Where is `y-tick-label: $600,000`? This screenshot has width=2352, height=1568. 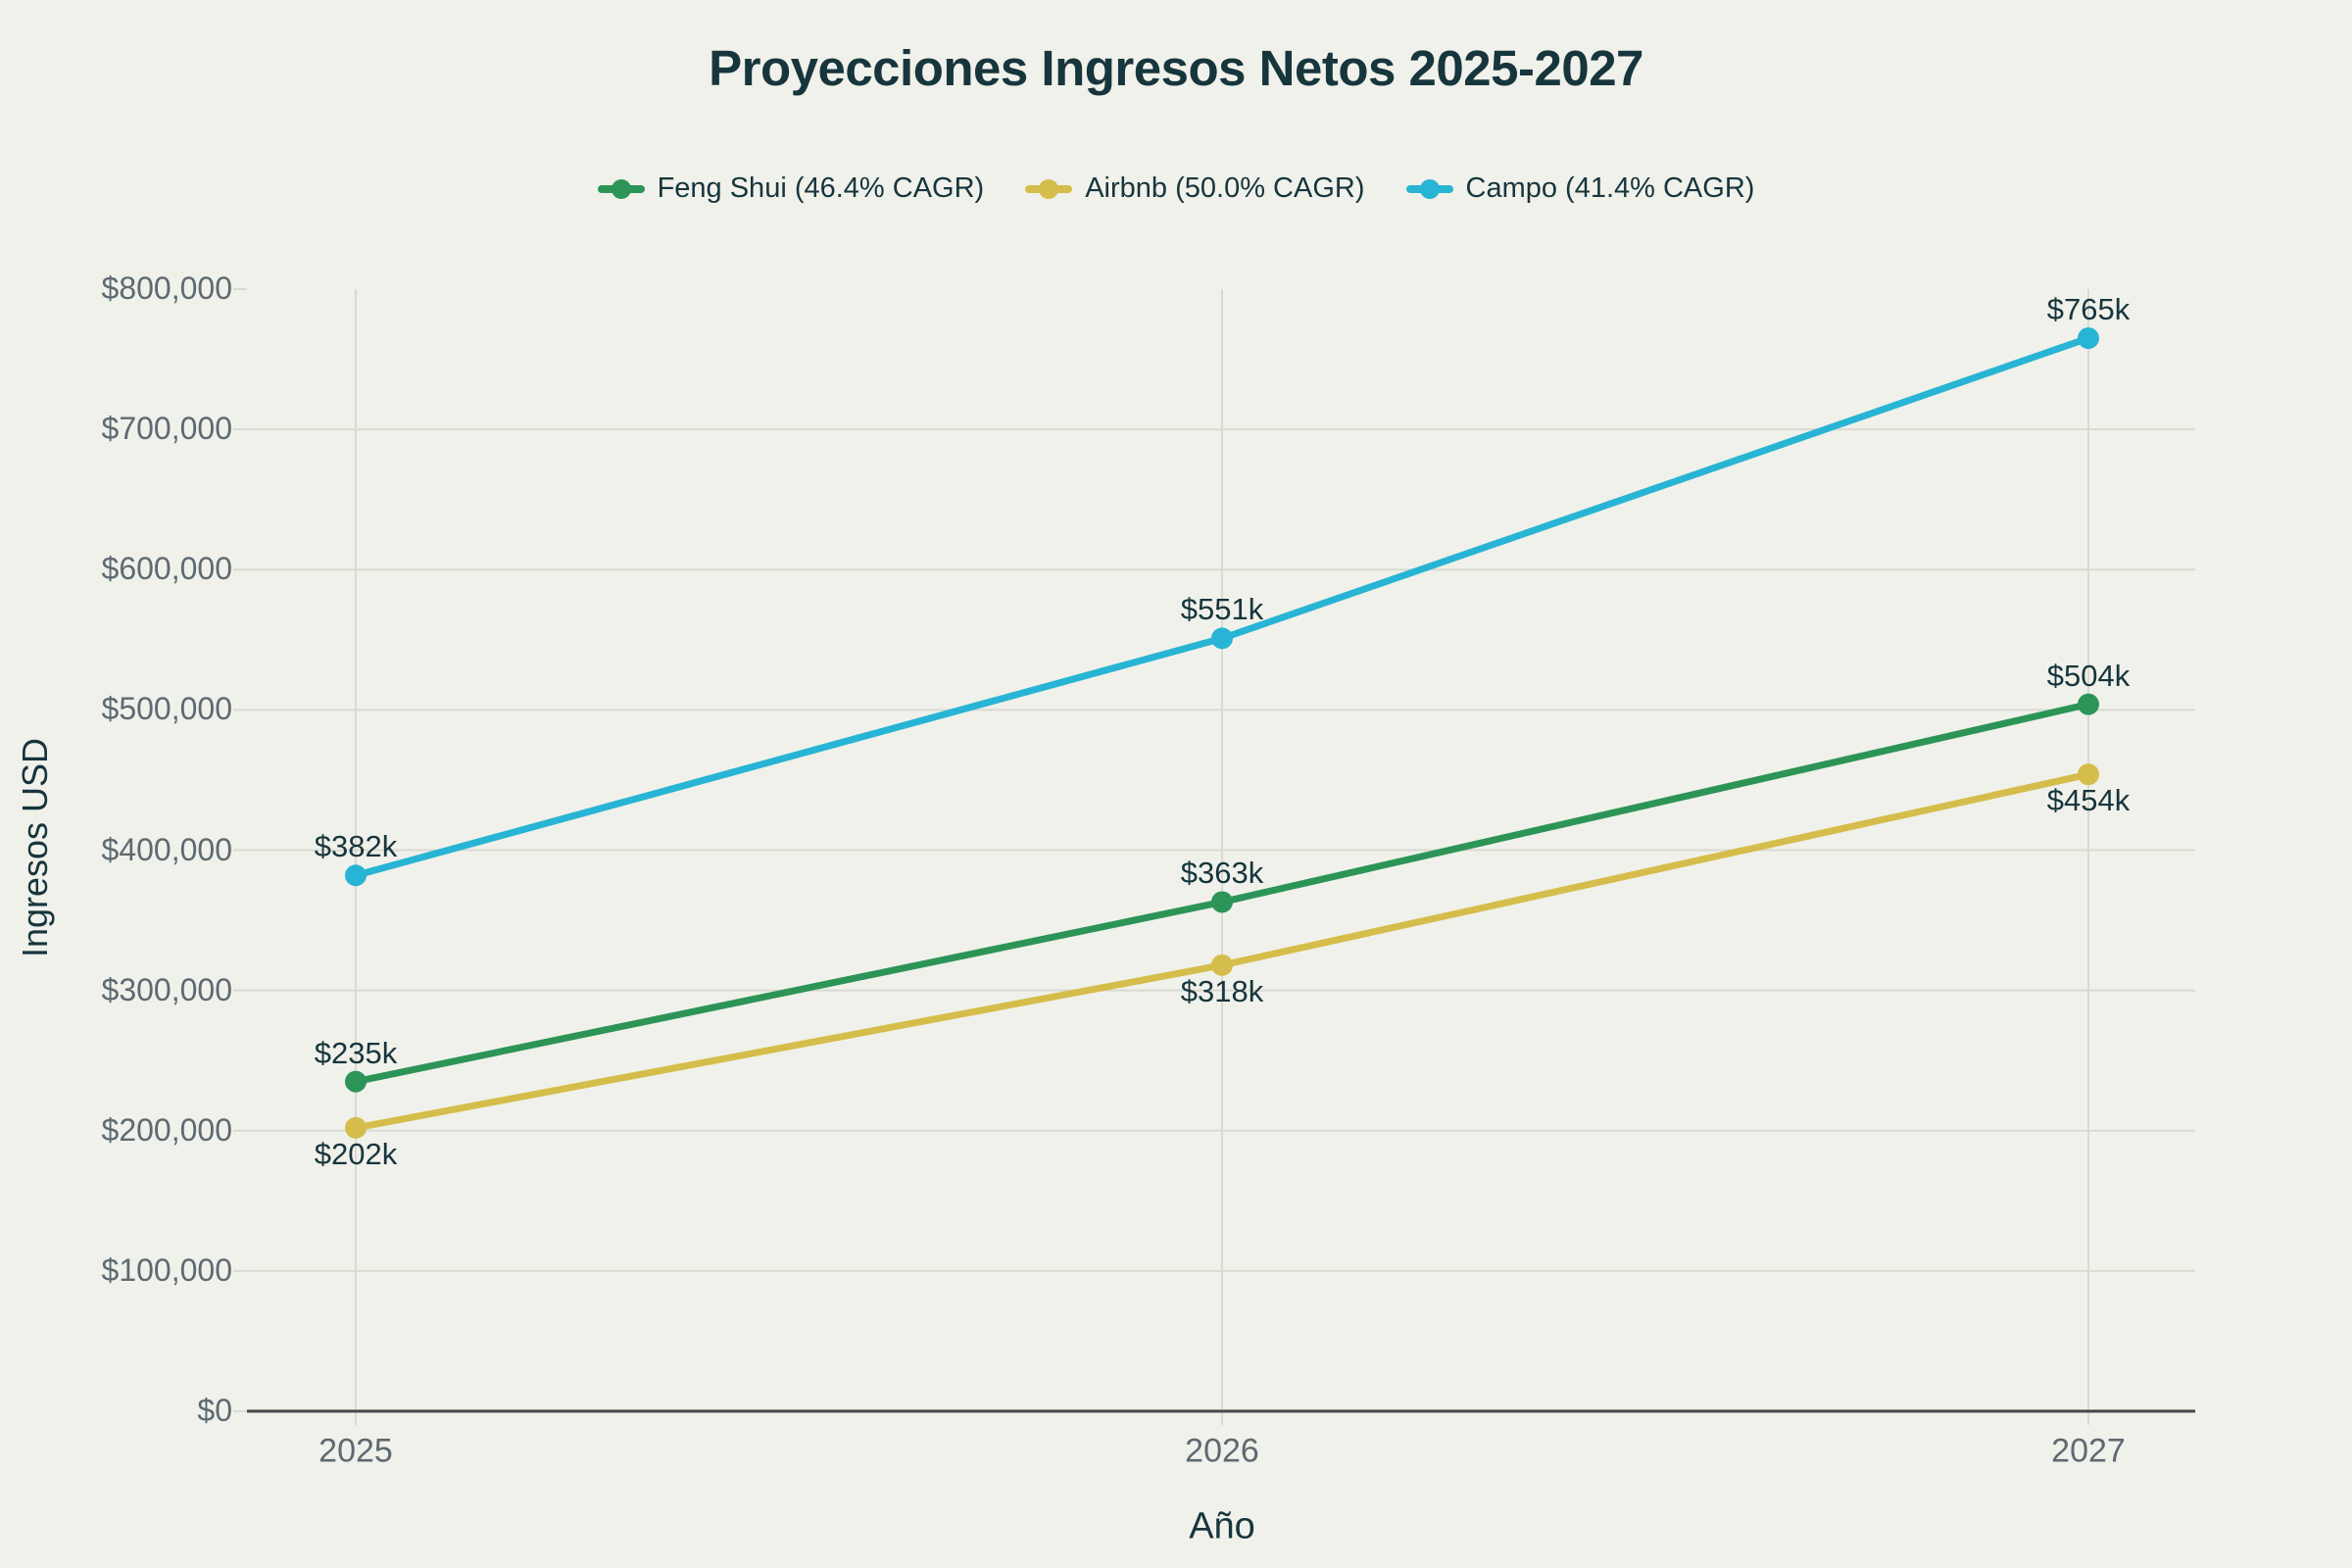 y-tick-label: $600,000 is located at coordinates (166, 569).